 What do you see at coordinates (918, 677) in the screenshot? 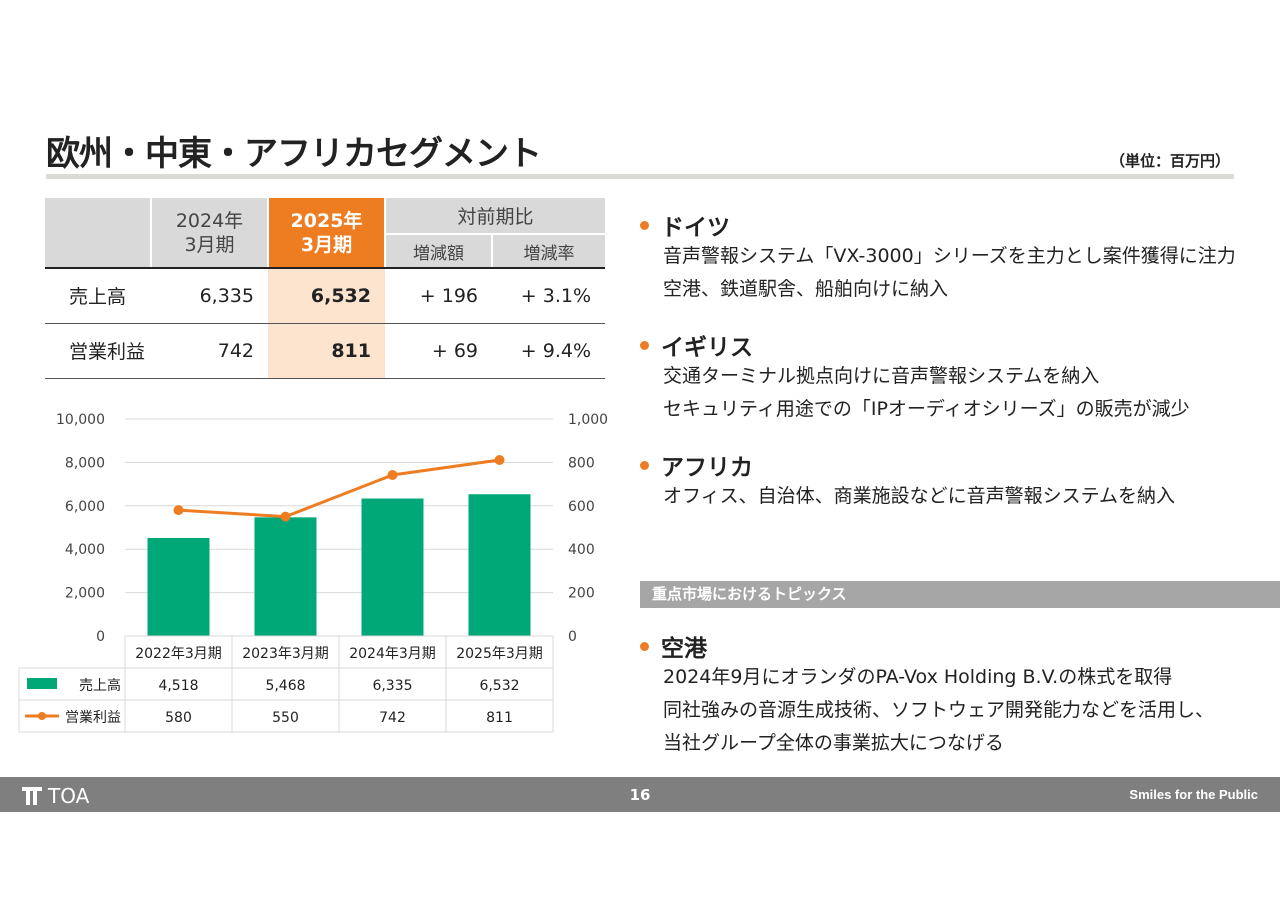
I see `topic-line: 2024年9月にオランダのPA-Vox Holding B.V.の株式を取得` at bounding box center [918, 677].